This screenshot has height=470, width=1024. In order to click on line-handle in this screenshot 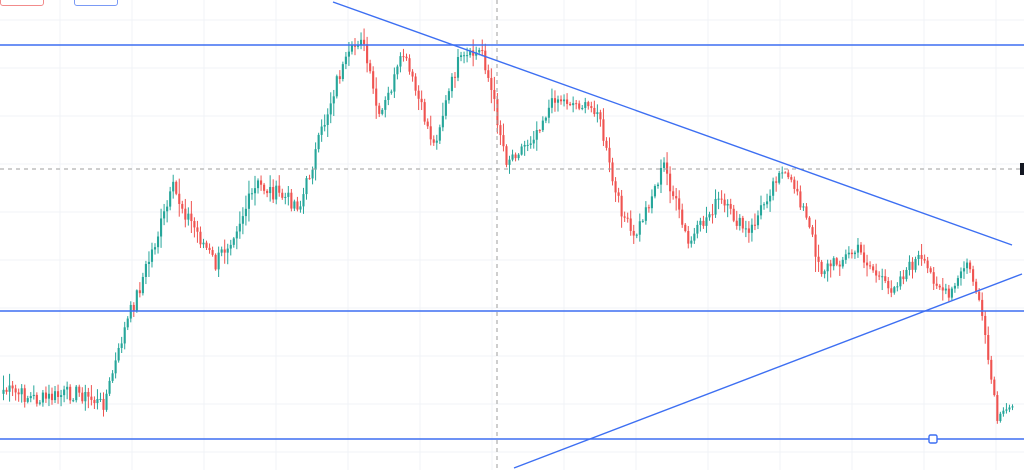, I will do `click(933, 439)`.